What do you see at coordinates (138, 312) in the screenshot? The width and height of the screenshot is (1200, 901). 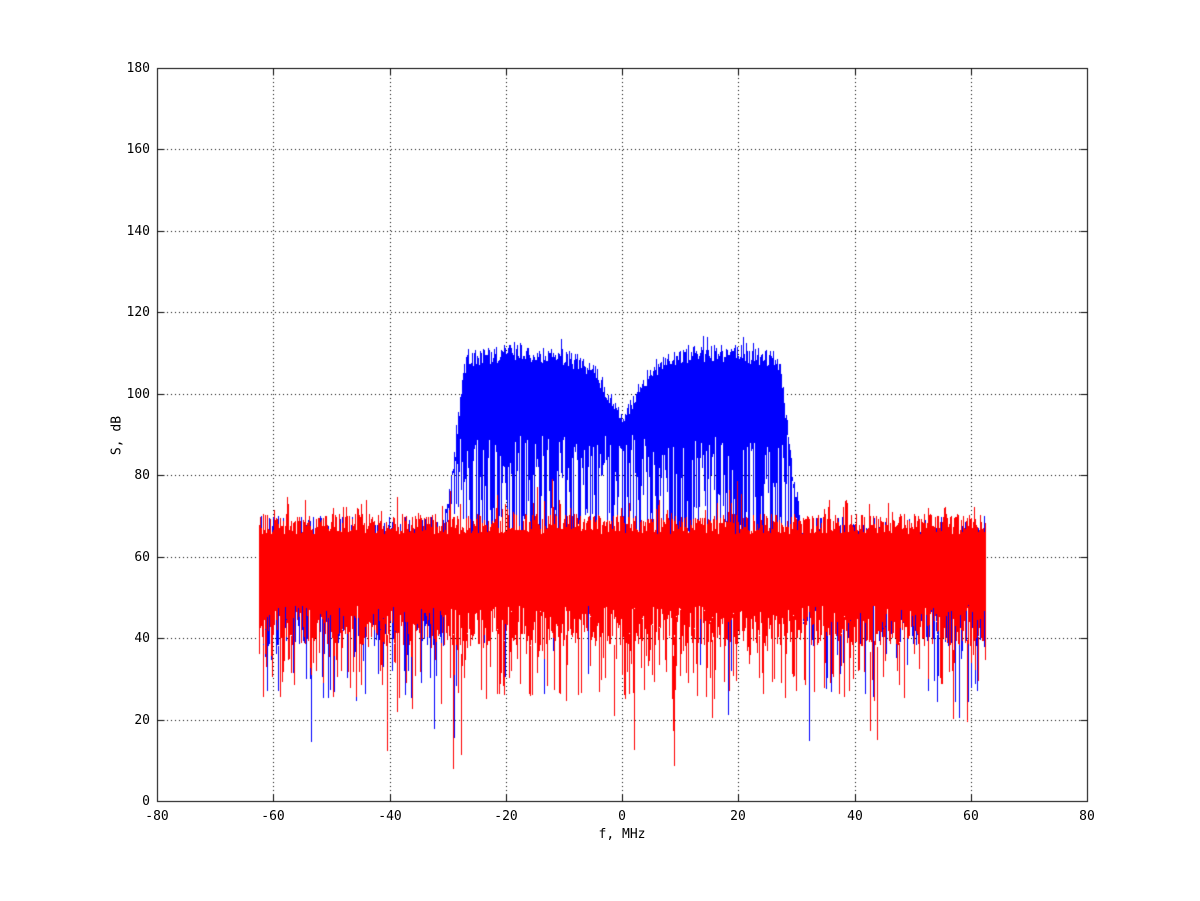 I see `y-tick-label: 120` at bounding box center [138, 312].